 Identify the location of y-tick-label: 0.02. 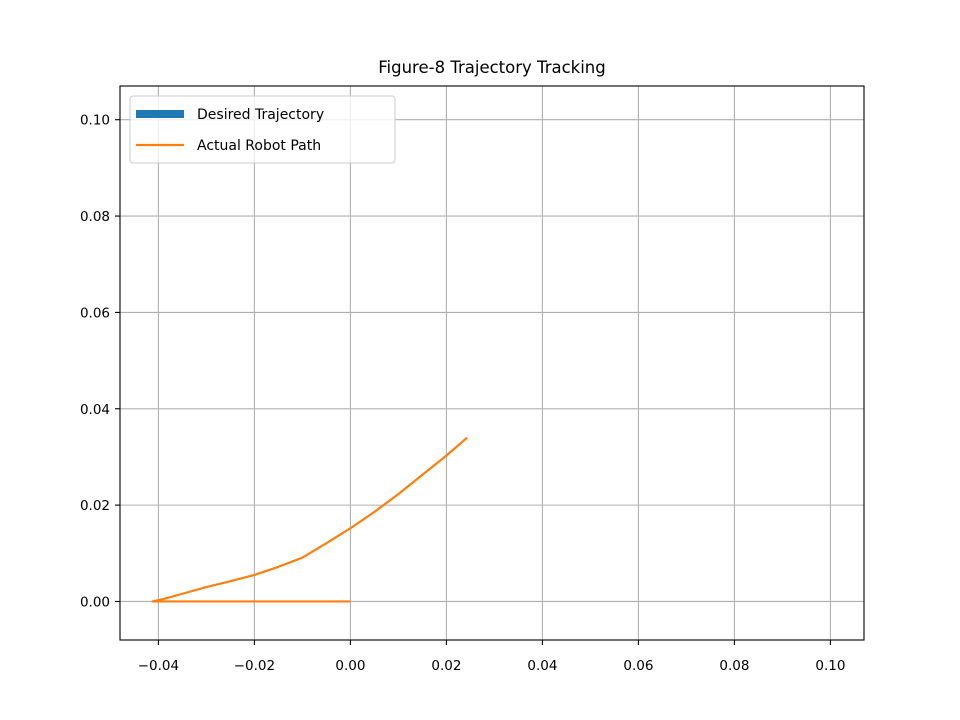
(95, 506).